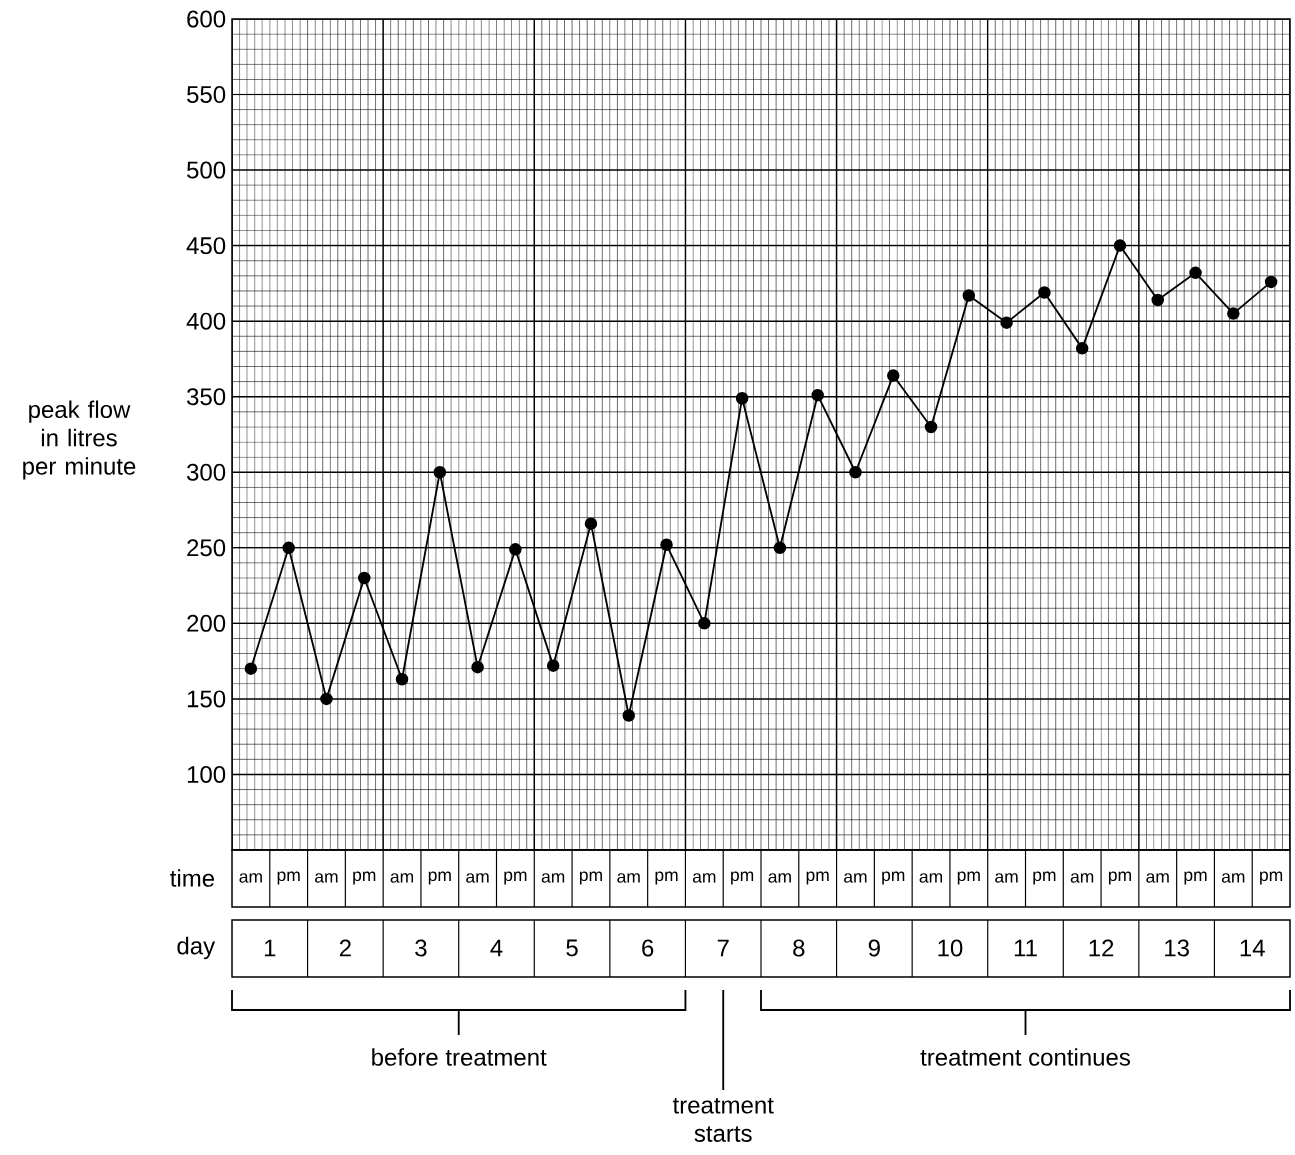 The width and height of the screenshot is (1295, 1155). I want to click on y-tick-label: 400, so click(206, 321).